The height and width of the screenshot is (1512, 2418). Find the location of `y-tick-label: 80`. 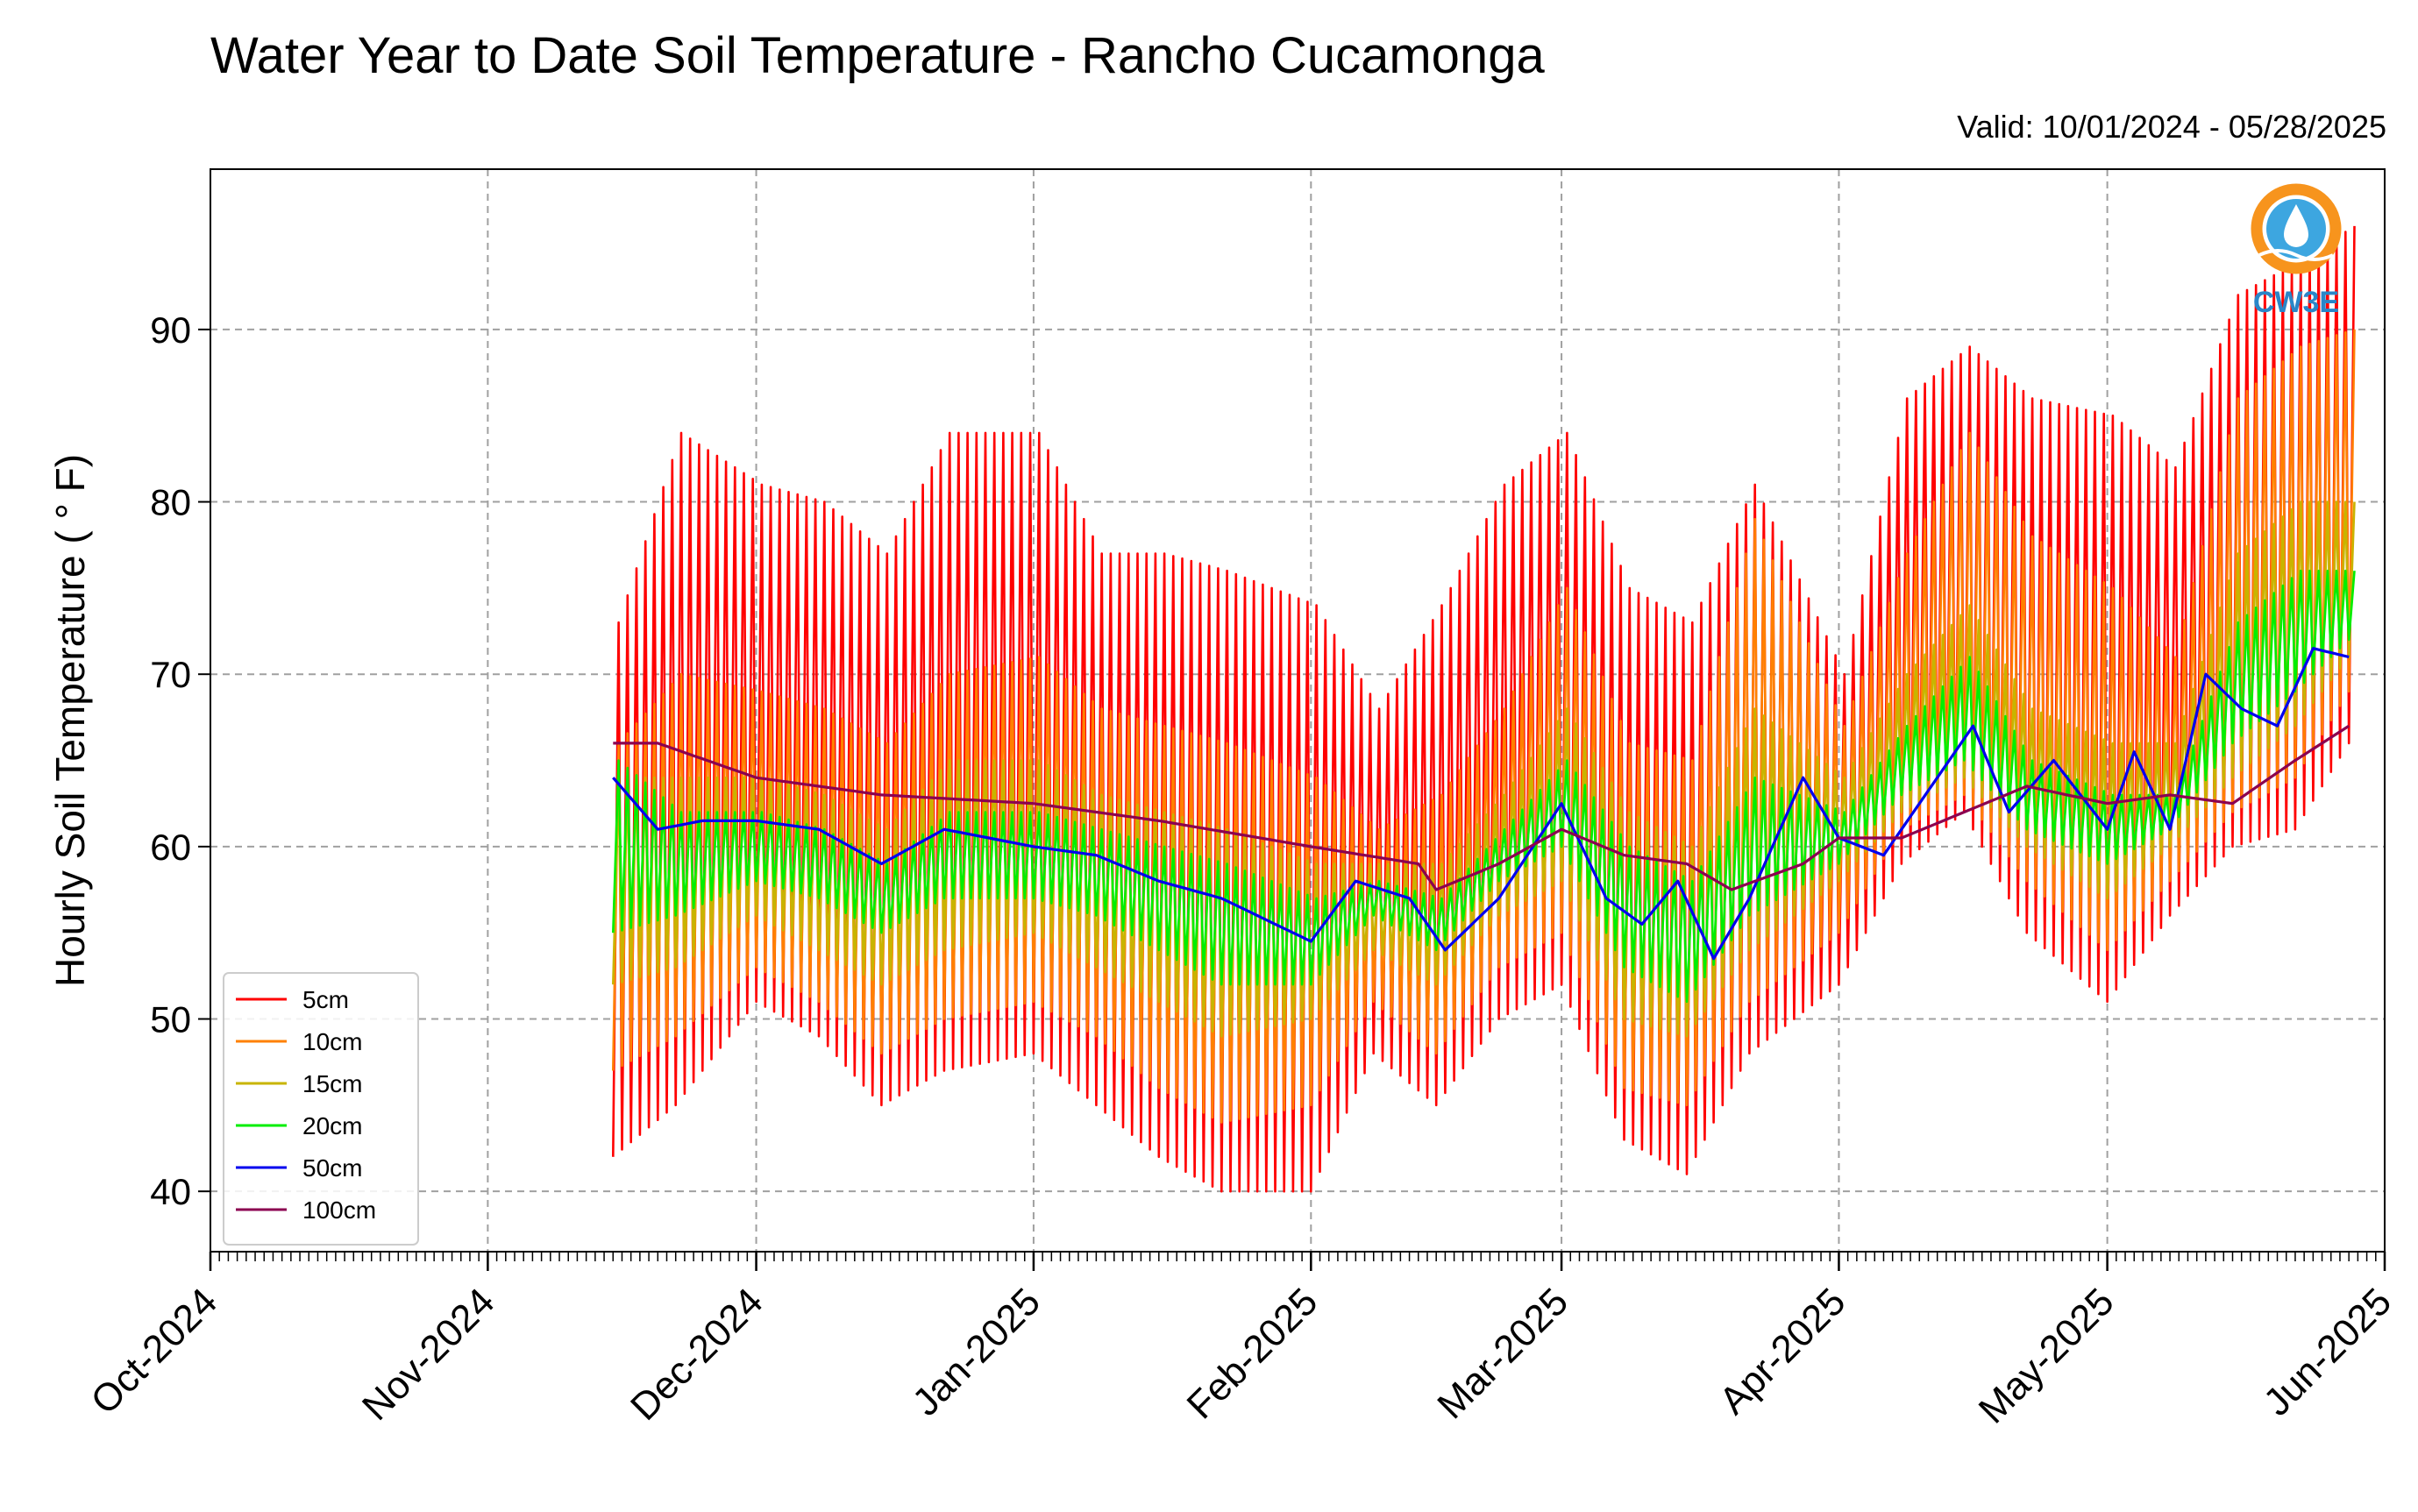

y-tick-label: 80 is located at coordinates (170, 502).